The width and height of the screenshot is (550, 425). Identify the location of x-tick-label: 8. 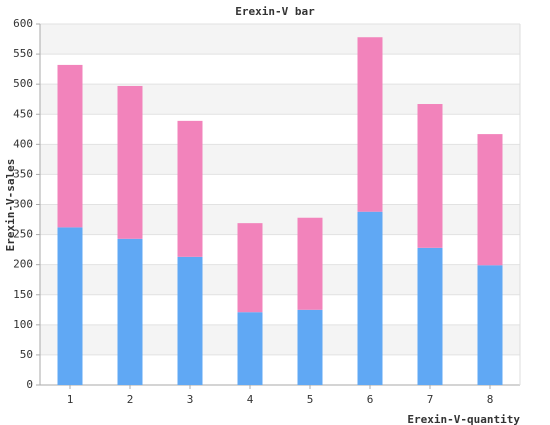
(490, 399).